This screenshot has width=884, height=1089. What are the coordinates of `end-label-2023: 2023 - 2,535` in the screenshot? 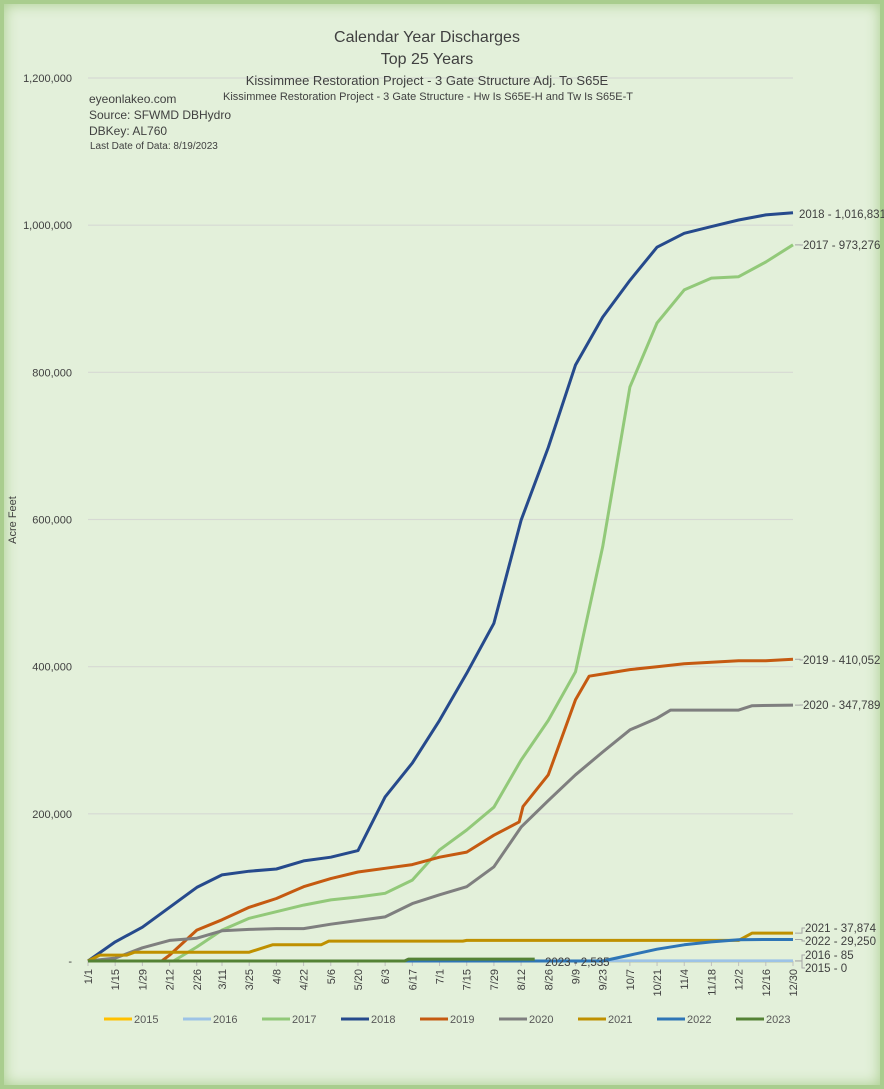 It's located at (577, 963).